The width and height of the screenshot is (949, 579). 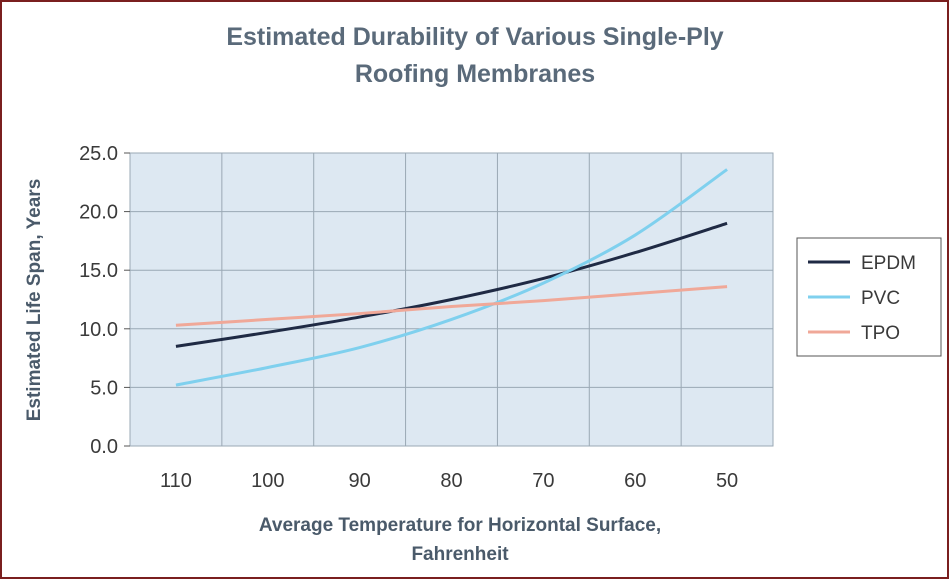 What do you see at coordinates (34, 300) in the screenshot?
I see `y-axis-title: Estimated Life Span, Years` at bounding box center [34, 300].